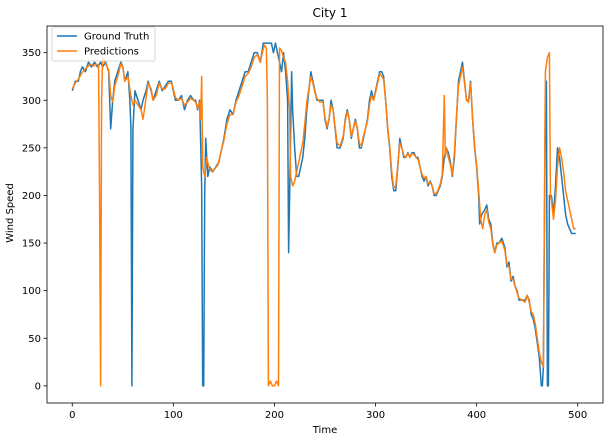 This screenshot has height=441, width=612. I want to click on x-tick-label: 0, so click(72, 415).